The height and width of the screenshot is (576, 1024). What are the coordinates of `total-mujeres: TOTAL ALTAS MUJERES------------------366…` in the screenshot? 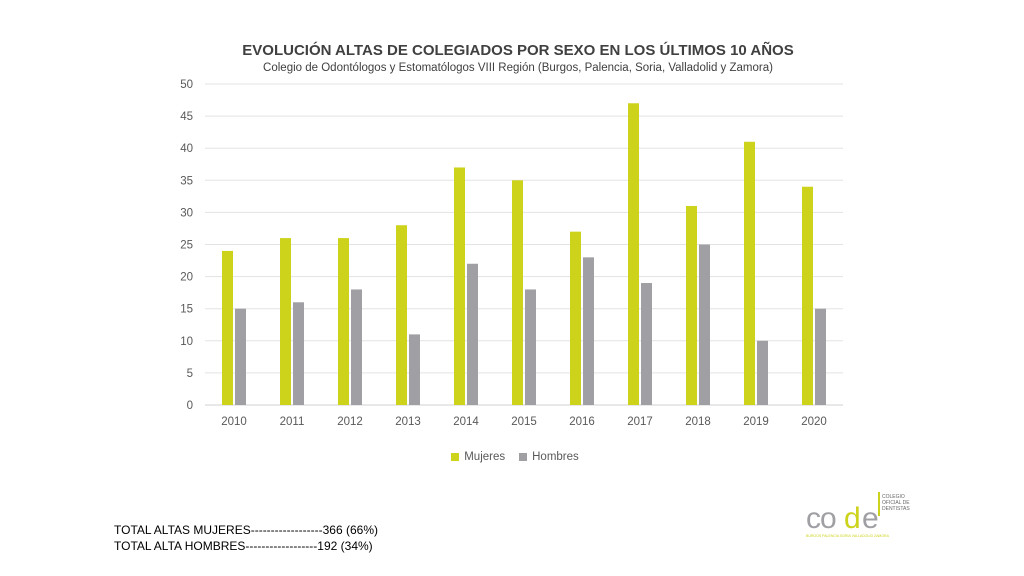 It's located at (246, 530).